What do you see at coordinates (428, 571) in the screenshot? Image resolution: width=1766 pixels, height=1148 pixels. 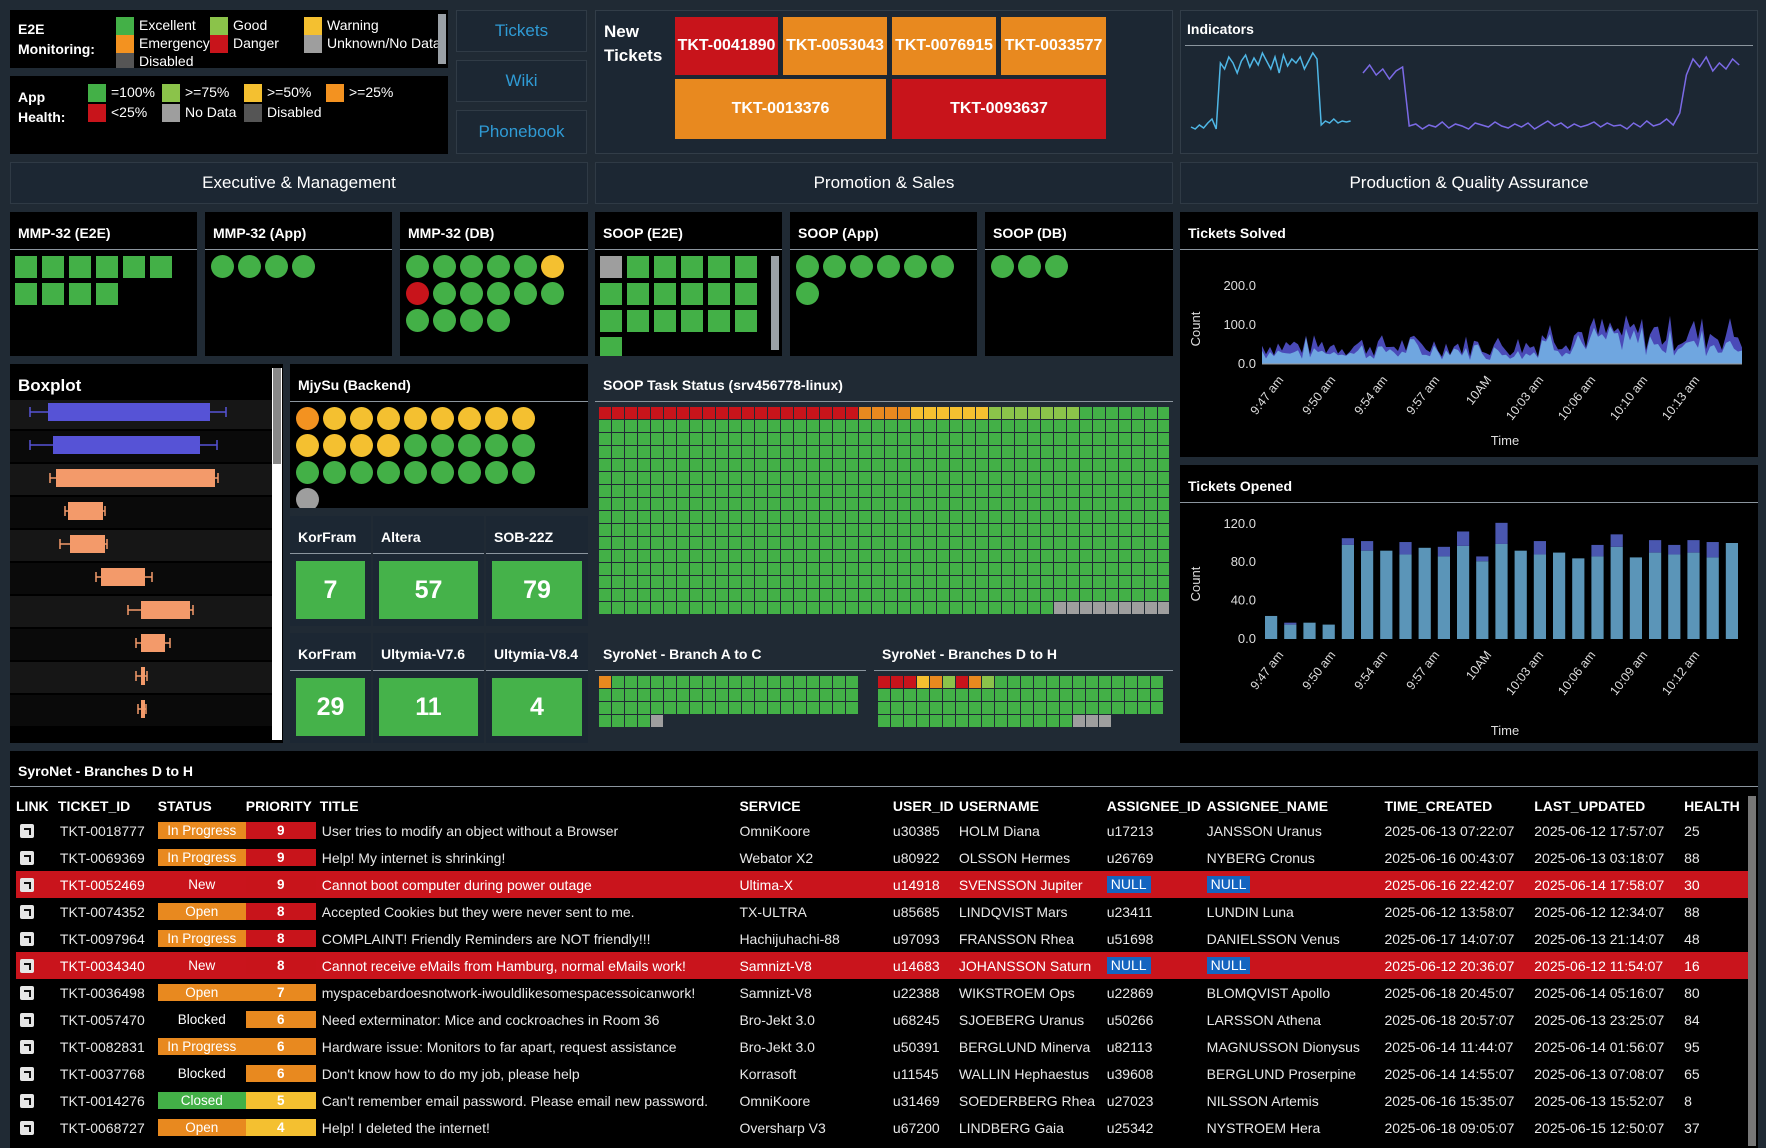 I see `kpi-tile: Altera 57` at bounding box center [428, 571].